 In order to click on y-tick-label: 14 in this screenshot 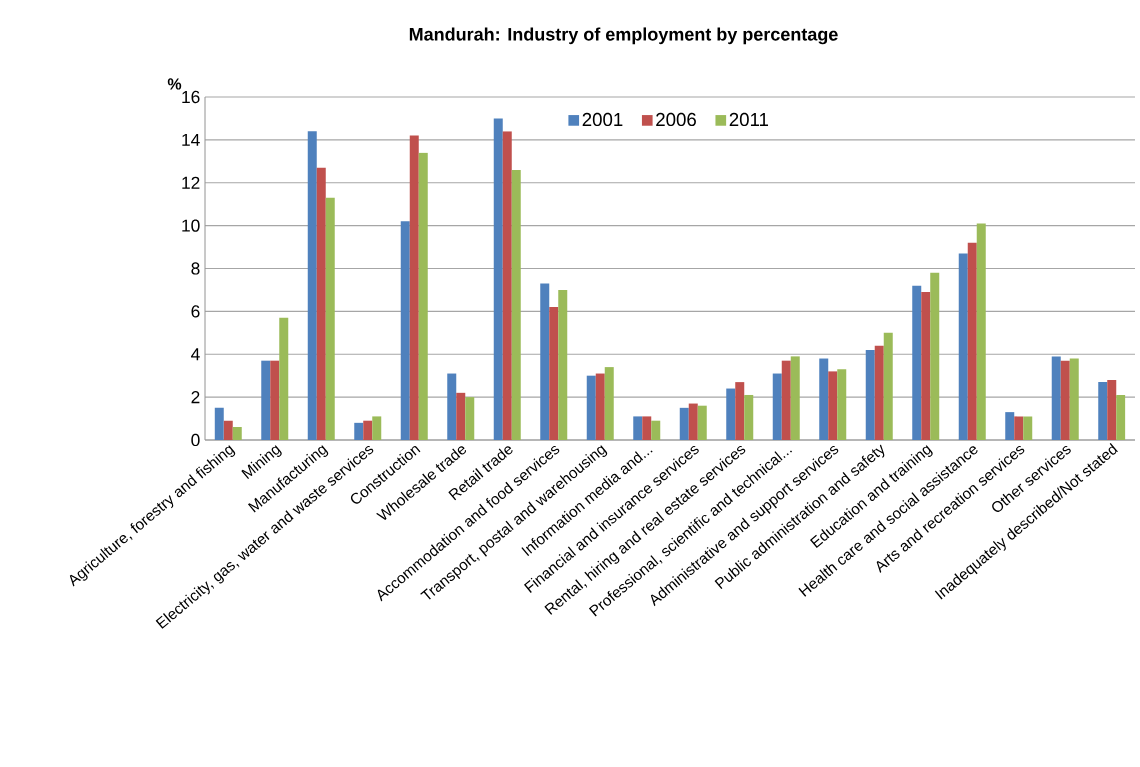, I will do `click(191, 139)`.